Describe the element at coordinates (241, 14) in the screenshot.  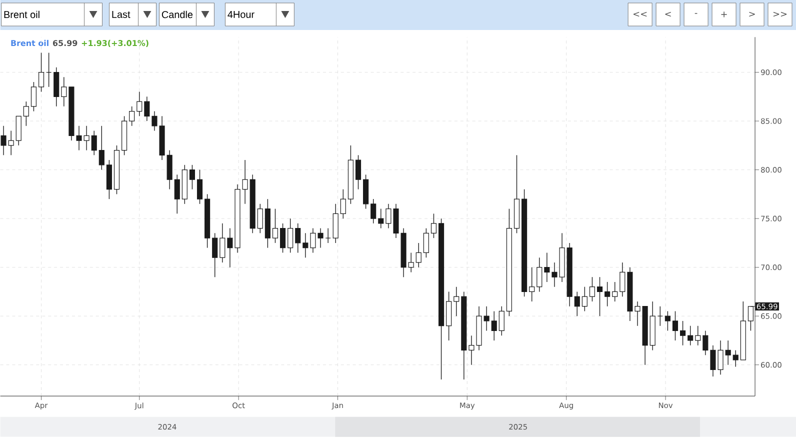
I see `text: 4Hour` at that location.